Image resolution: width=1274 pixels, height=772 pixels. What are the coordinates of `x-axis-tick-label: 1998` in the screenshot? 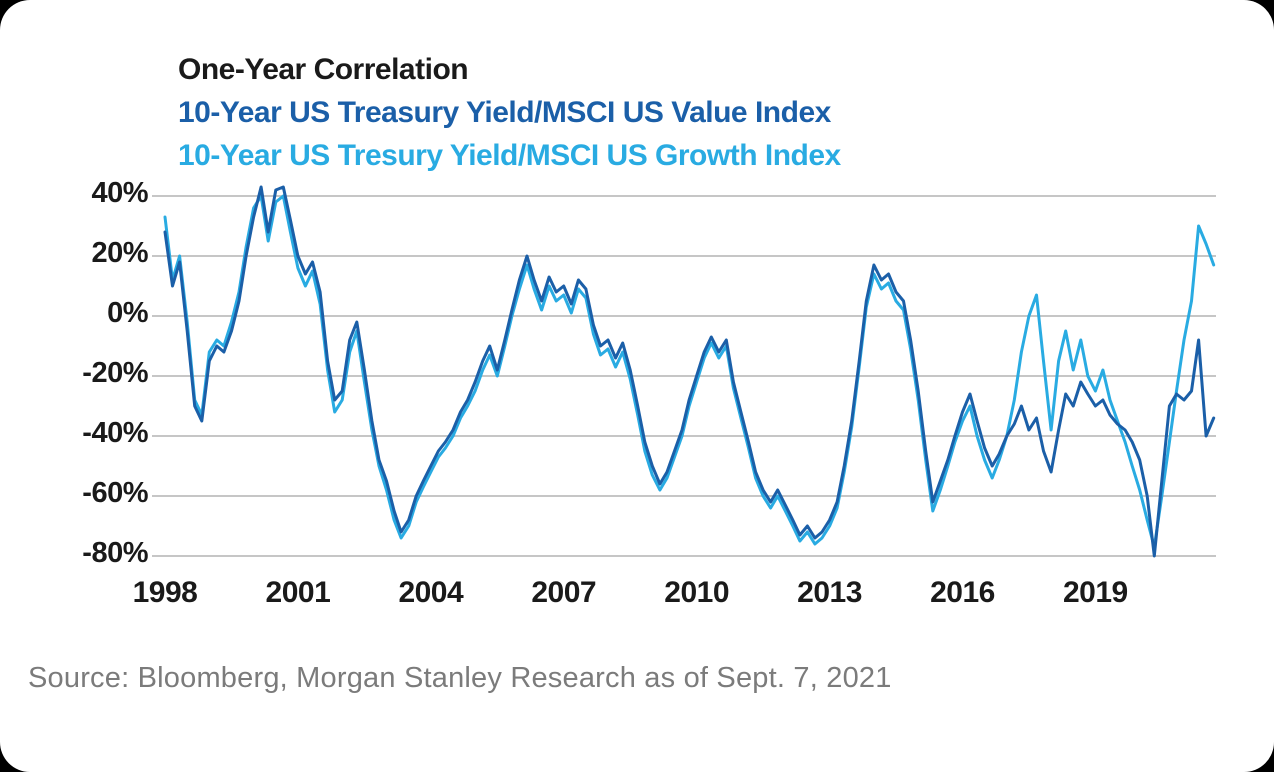 It's located at (165, 592).